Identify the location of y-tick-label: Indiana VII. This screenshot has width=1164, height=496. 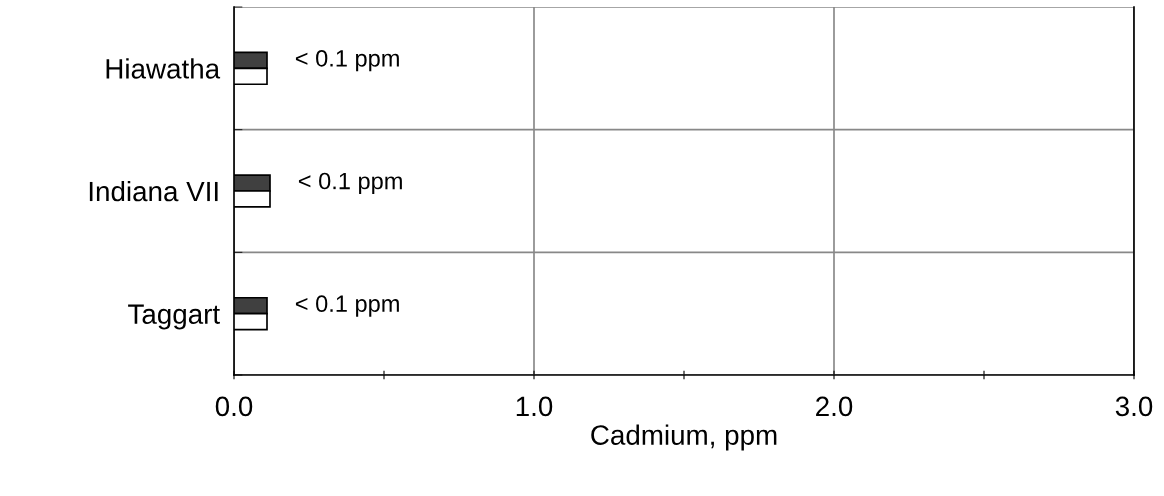
(153, 191).